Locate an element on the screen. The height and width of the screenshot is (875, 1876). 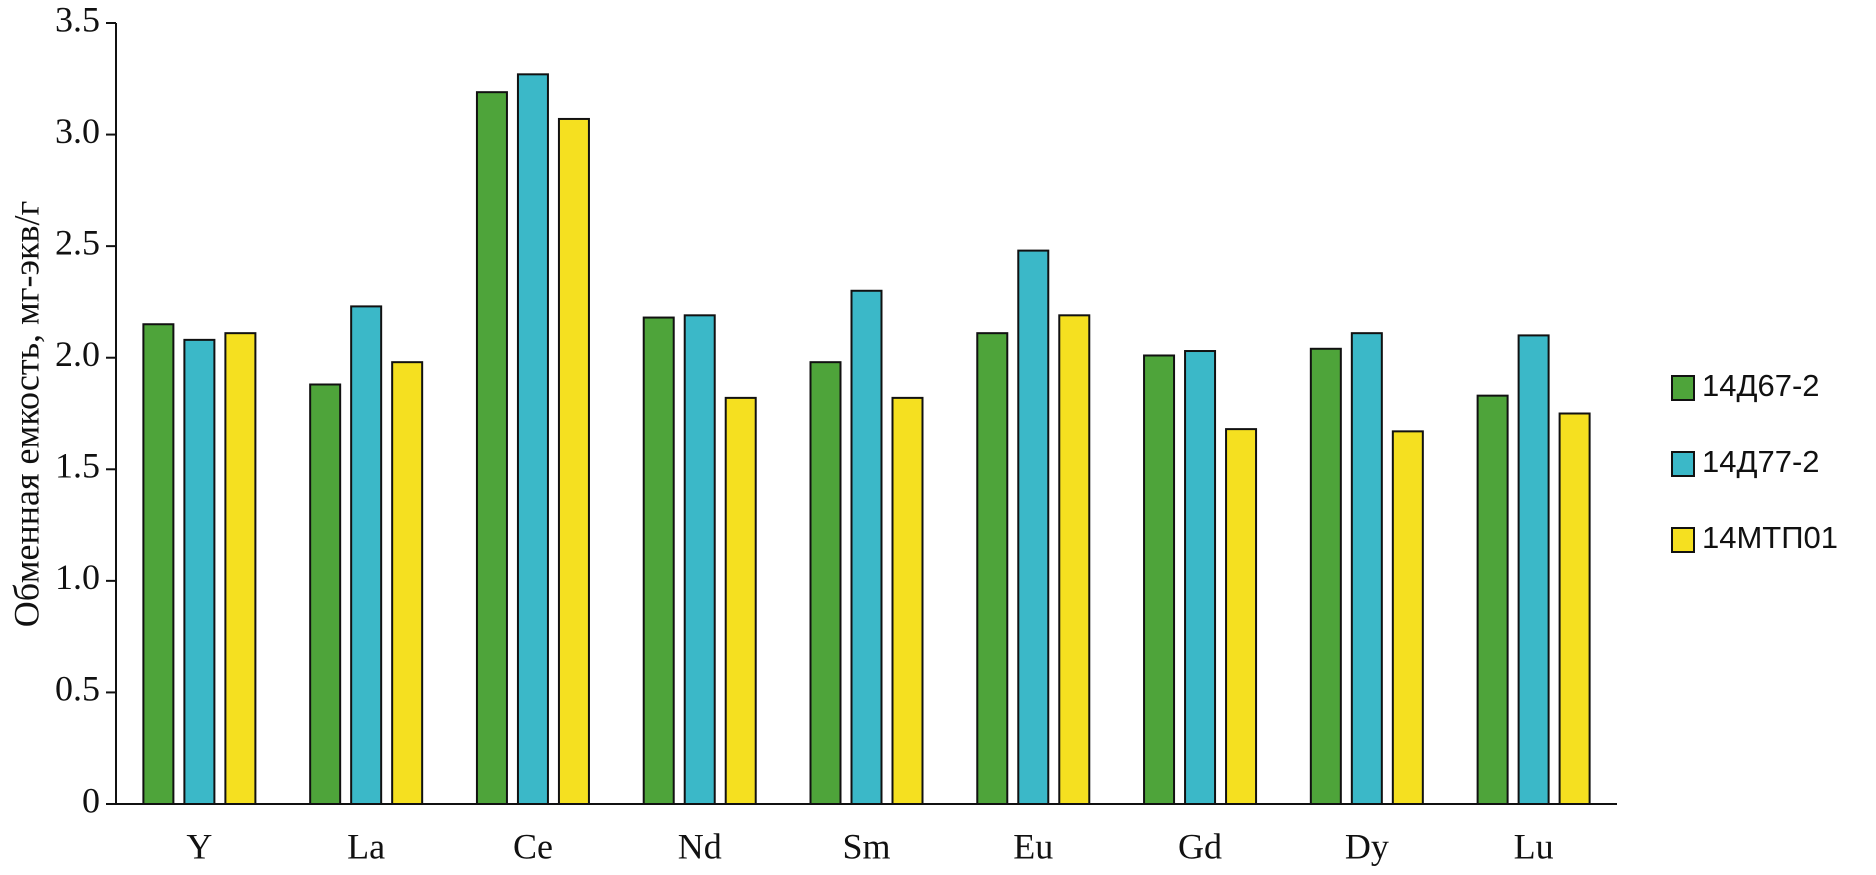
x-tick-label: Dy is located at coordinates (1367, 846).